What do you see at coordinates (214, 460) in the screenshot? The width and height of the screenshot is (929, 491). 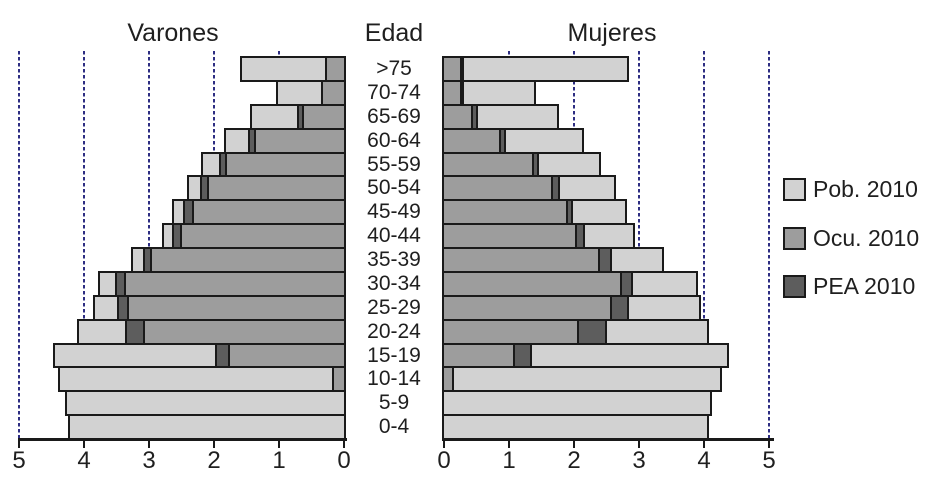 I see `tick-label-left-2: 2` at bounding box center [214, 460].